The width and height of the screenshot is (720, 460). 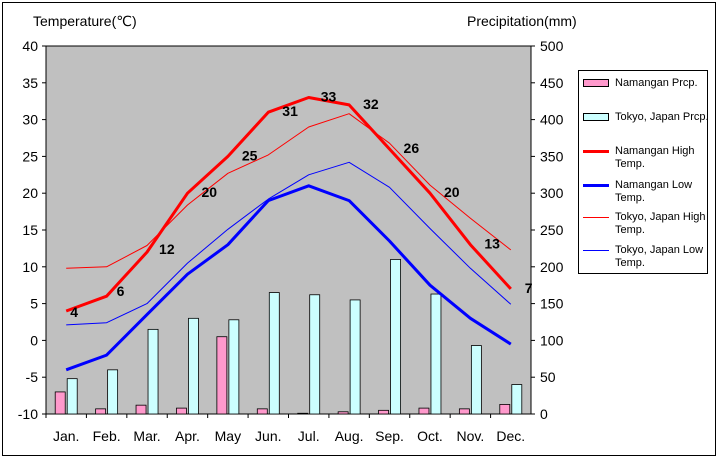 I want to click on left-tick-label: -10, so click(x=28, y=414).